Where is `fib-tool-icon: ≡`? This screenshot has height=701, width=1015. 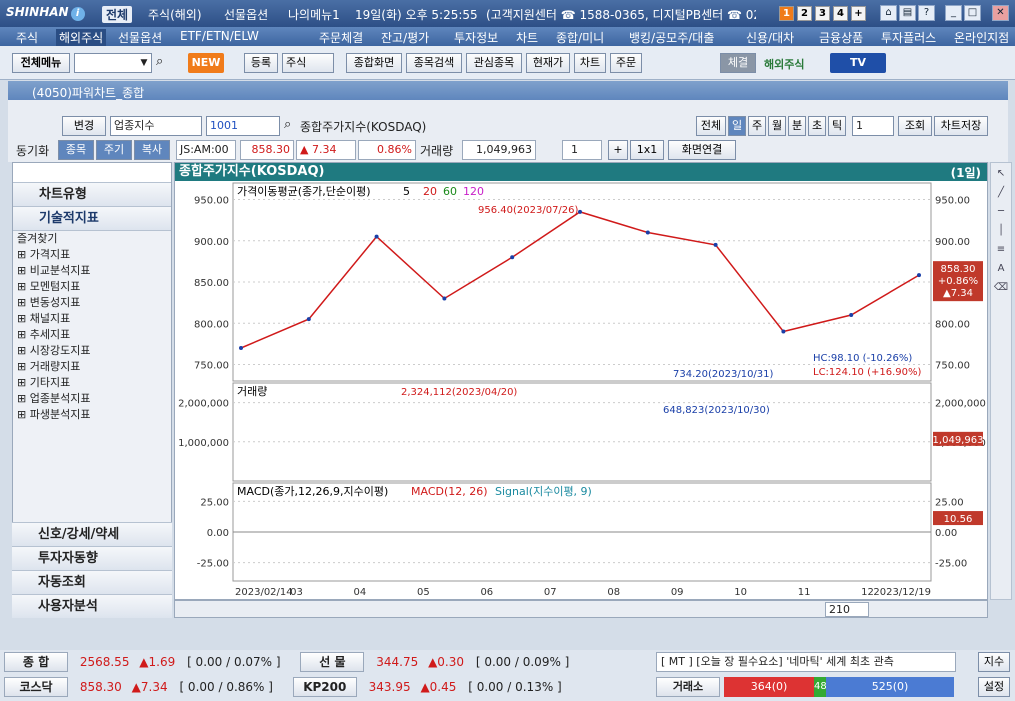 fib-tool-icon: ≡ is located at coordinates (1001, 249).